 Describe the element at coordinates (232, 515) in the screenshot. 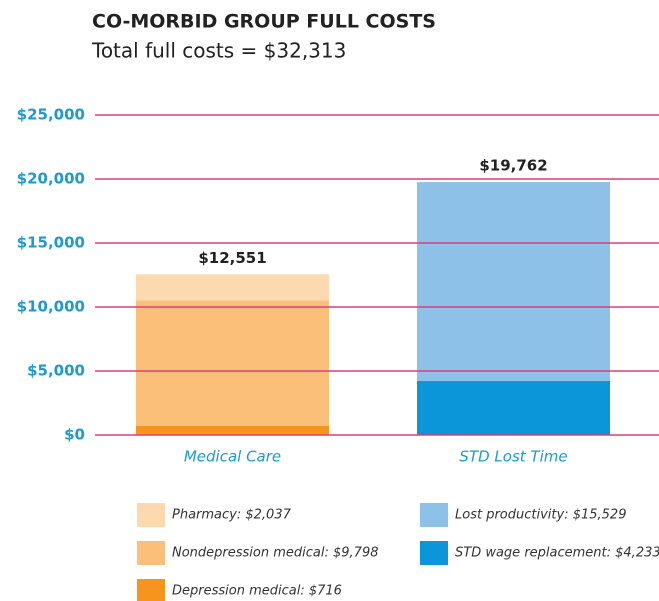

I see `legend-label: Pharmacy: $2,037` at that location.